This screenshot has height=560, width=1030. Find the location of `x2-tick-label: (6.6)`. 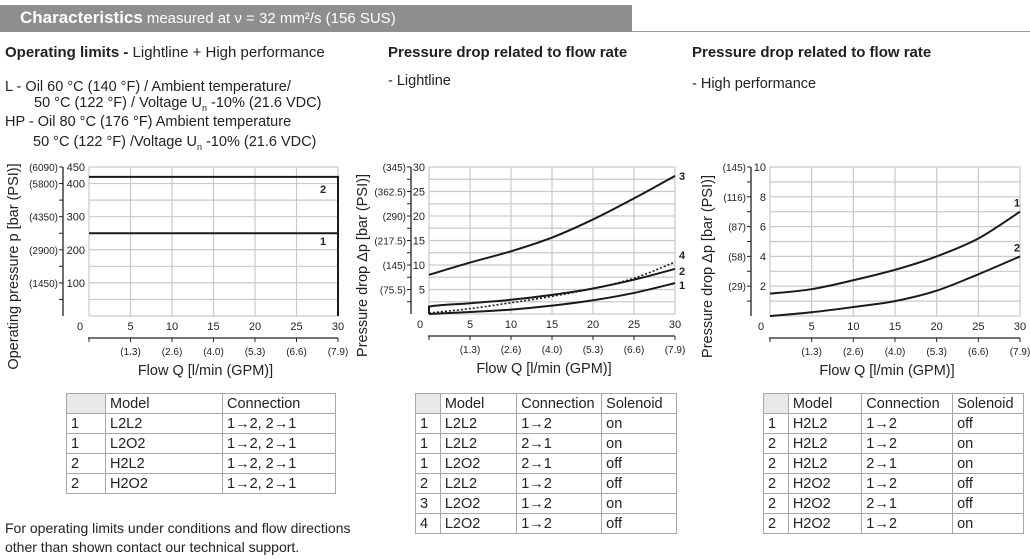

x2-tick-label: (6.6) is located at coordinates (634, 350).